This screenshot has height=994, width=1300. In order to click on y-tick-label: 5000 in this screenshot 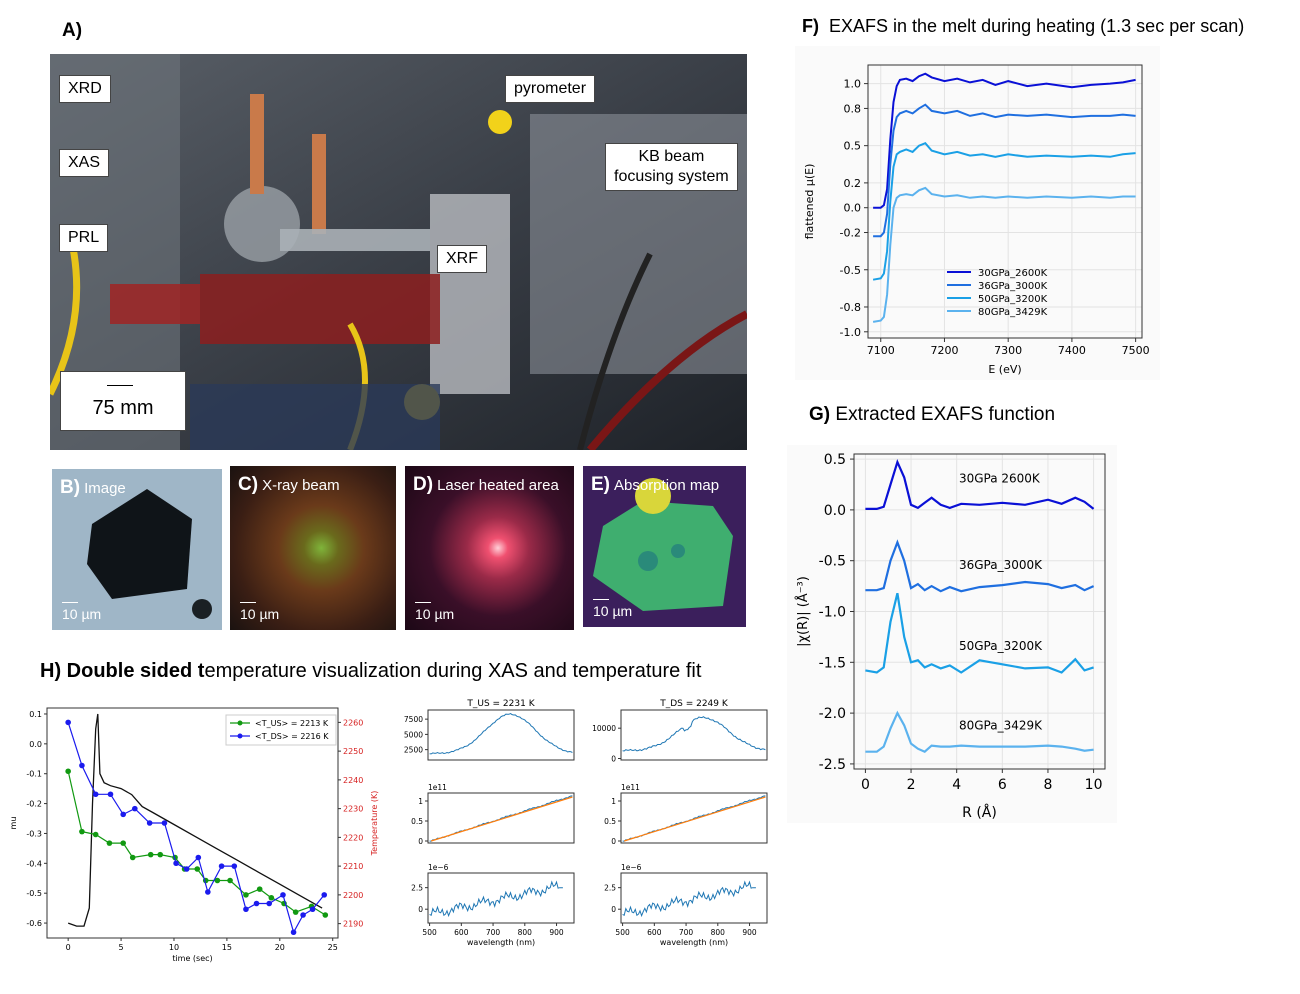, I will do `click(413, 734)`.